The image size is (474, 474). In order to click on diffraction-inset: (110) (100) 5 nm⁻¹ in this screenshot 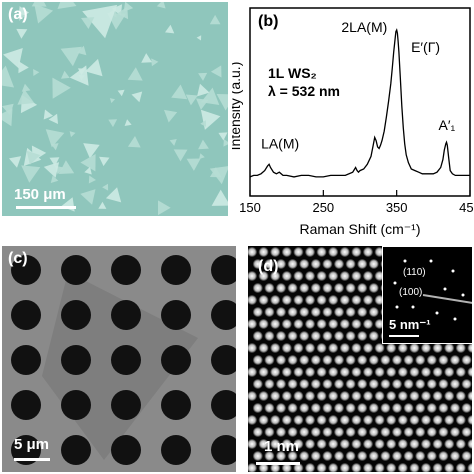, I will do `click(427, 295)`.